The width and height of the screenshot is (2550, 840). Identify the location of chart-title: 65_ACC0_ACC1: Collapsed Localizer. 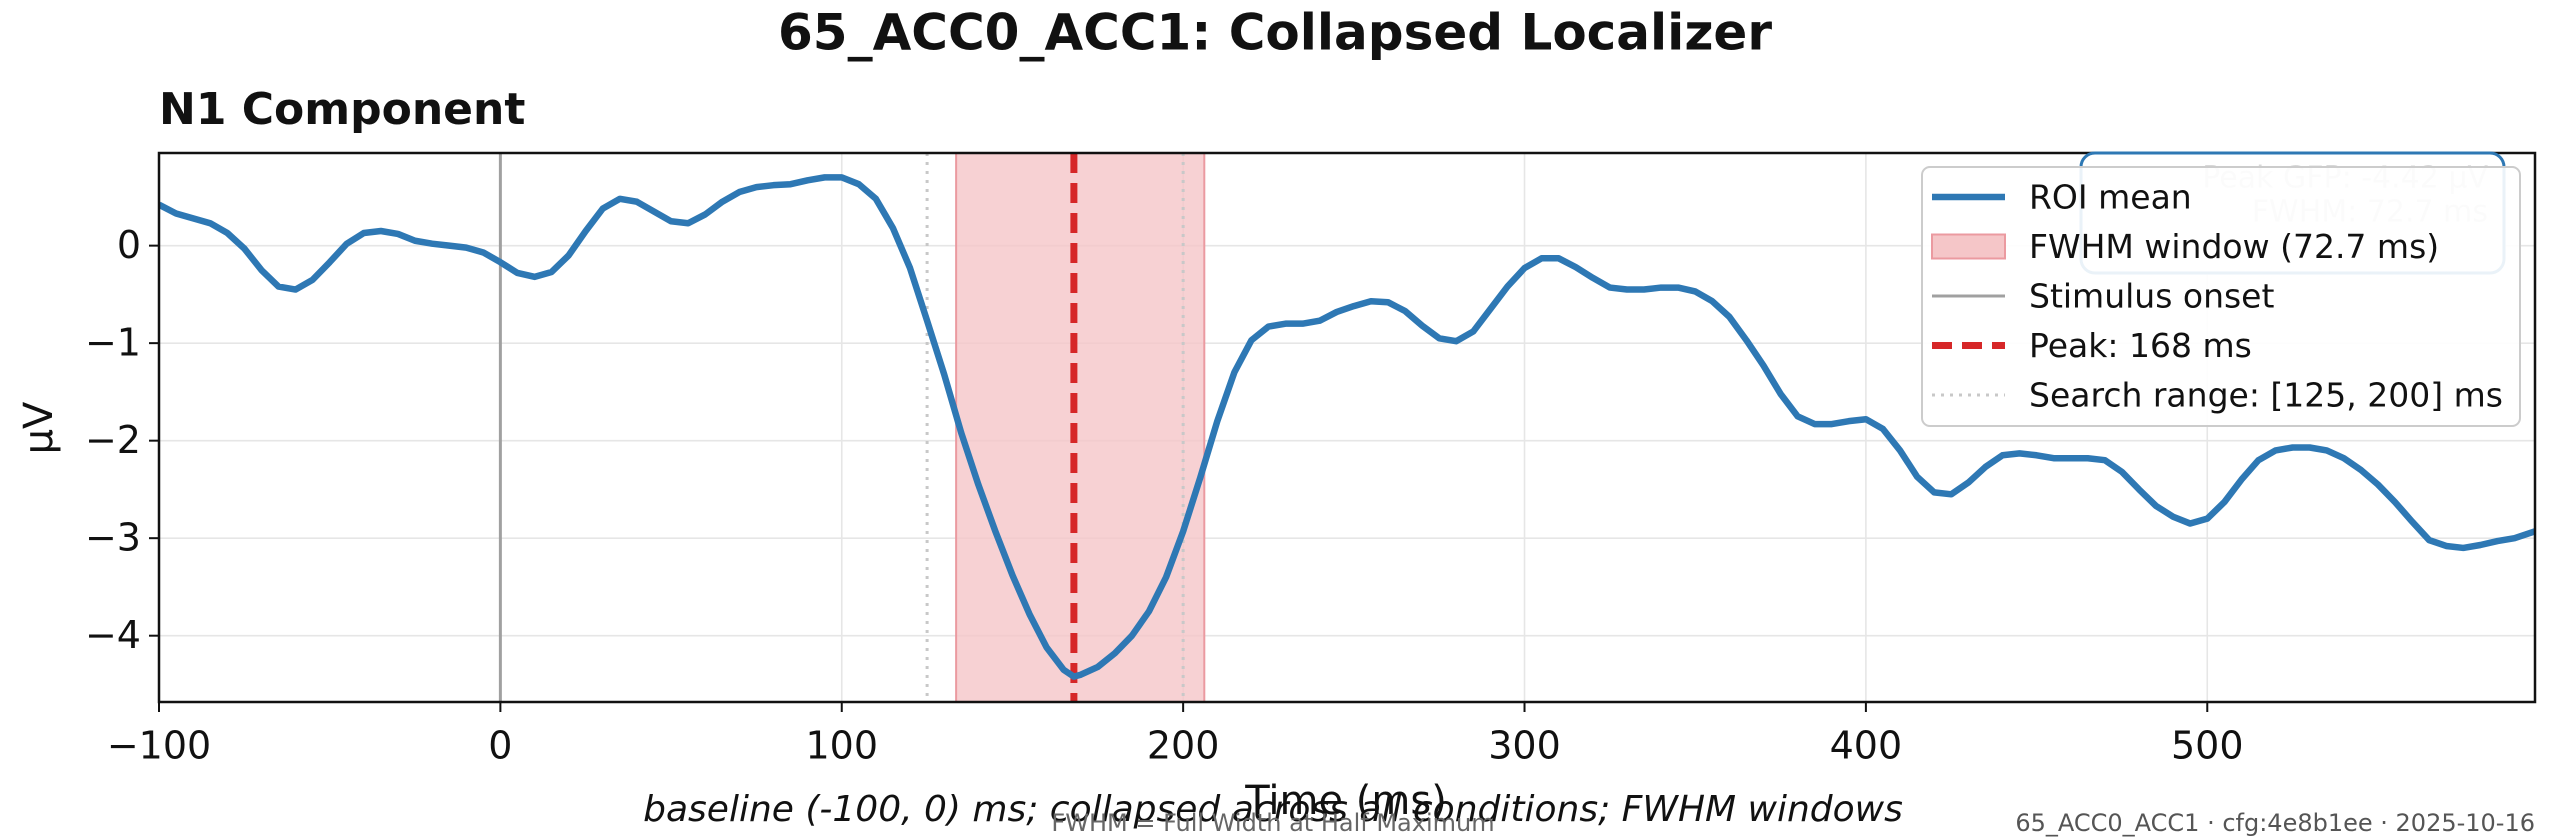
(1275, 33).